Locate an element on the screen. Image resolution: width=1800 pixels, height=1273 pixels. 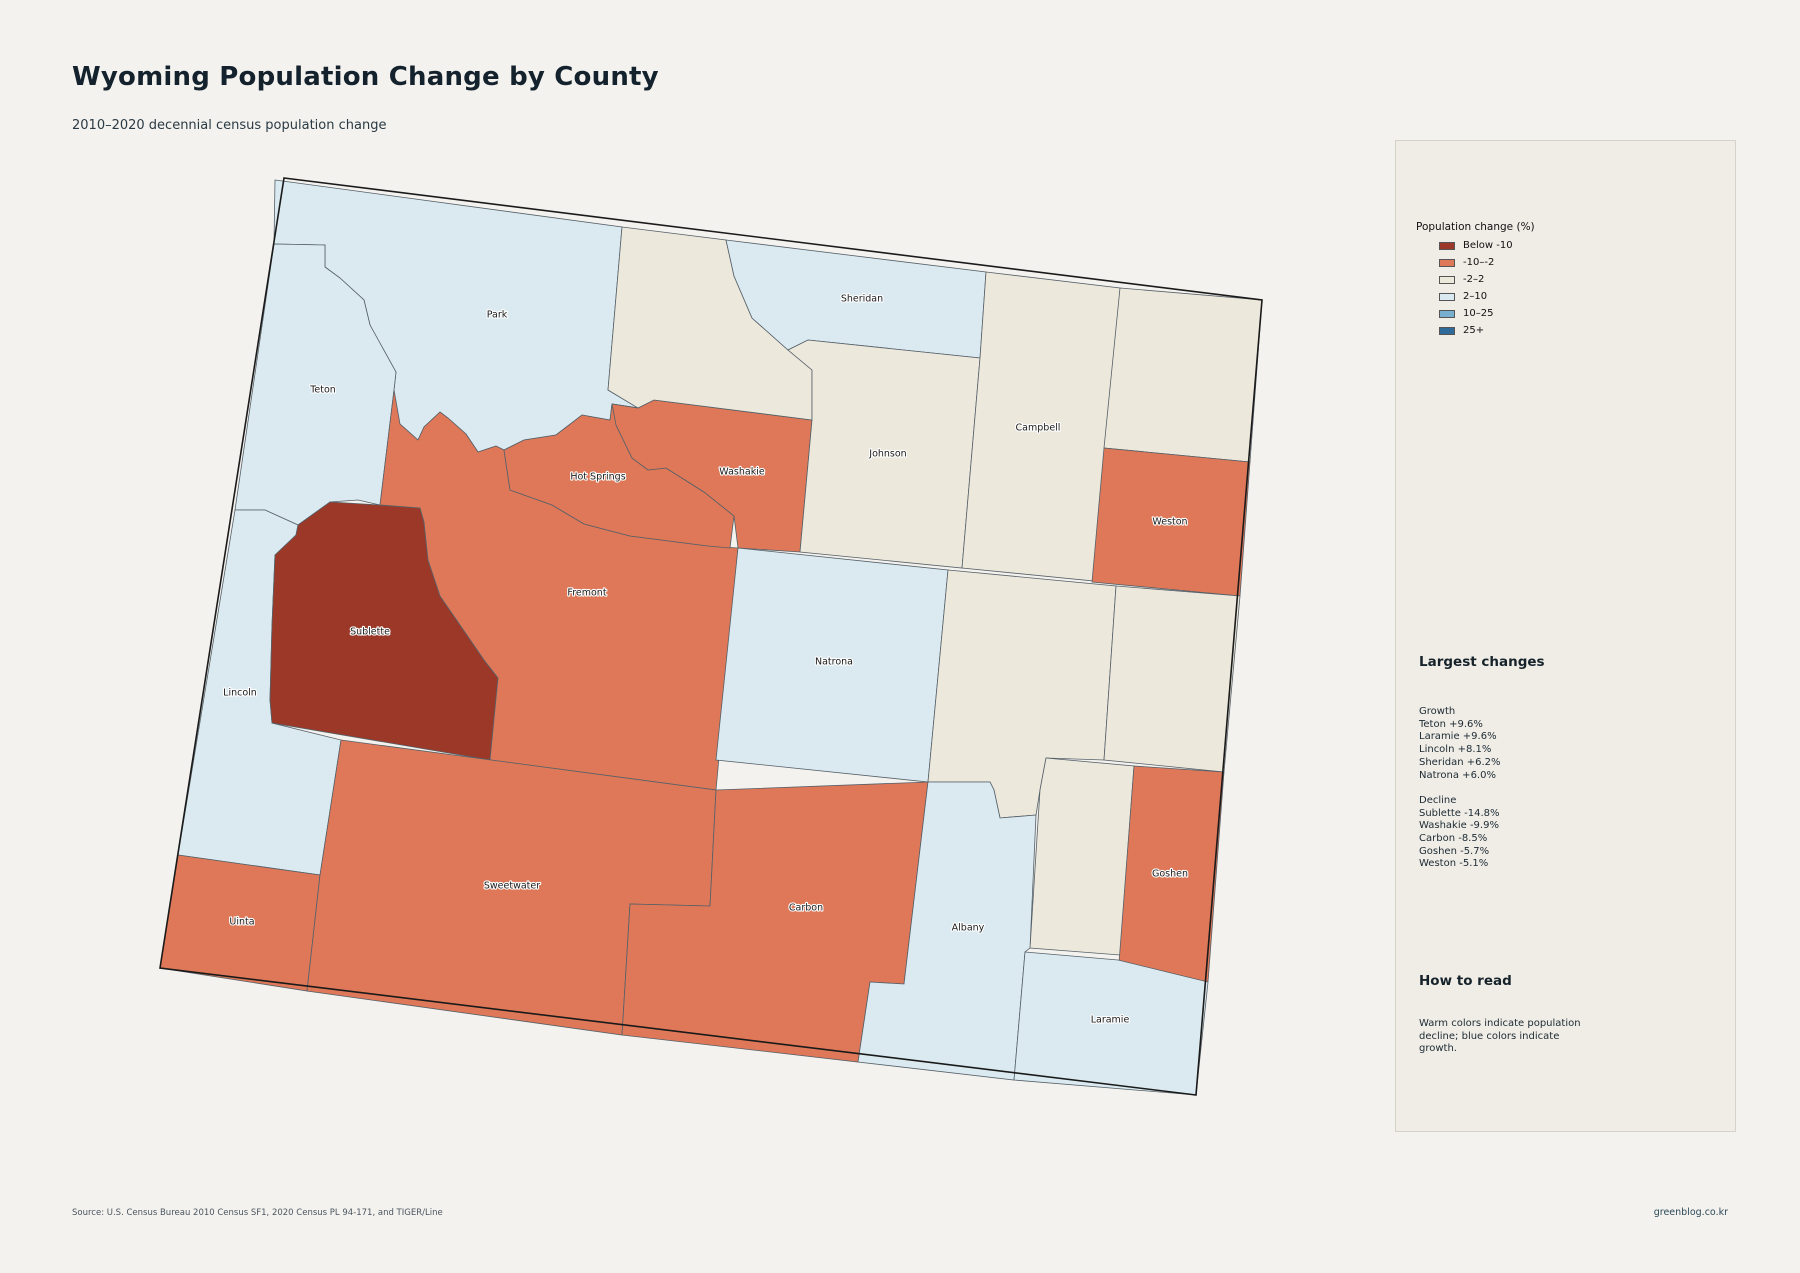
decline-heading: Decline is located at coordinates (1438, 800).